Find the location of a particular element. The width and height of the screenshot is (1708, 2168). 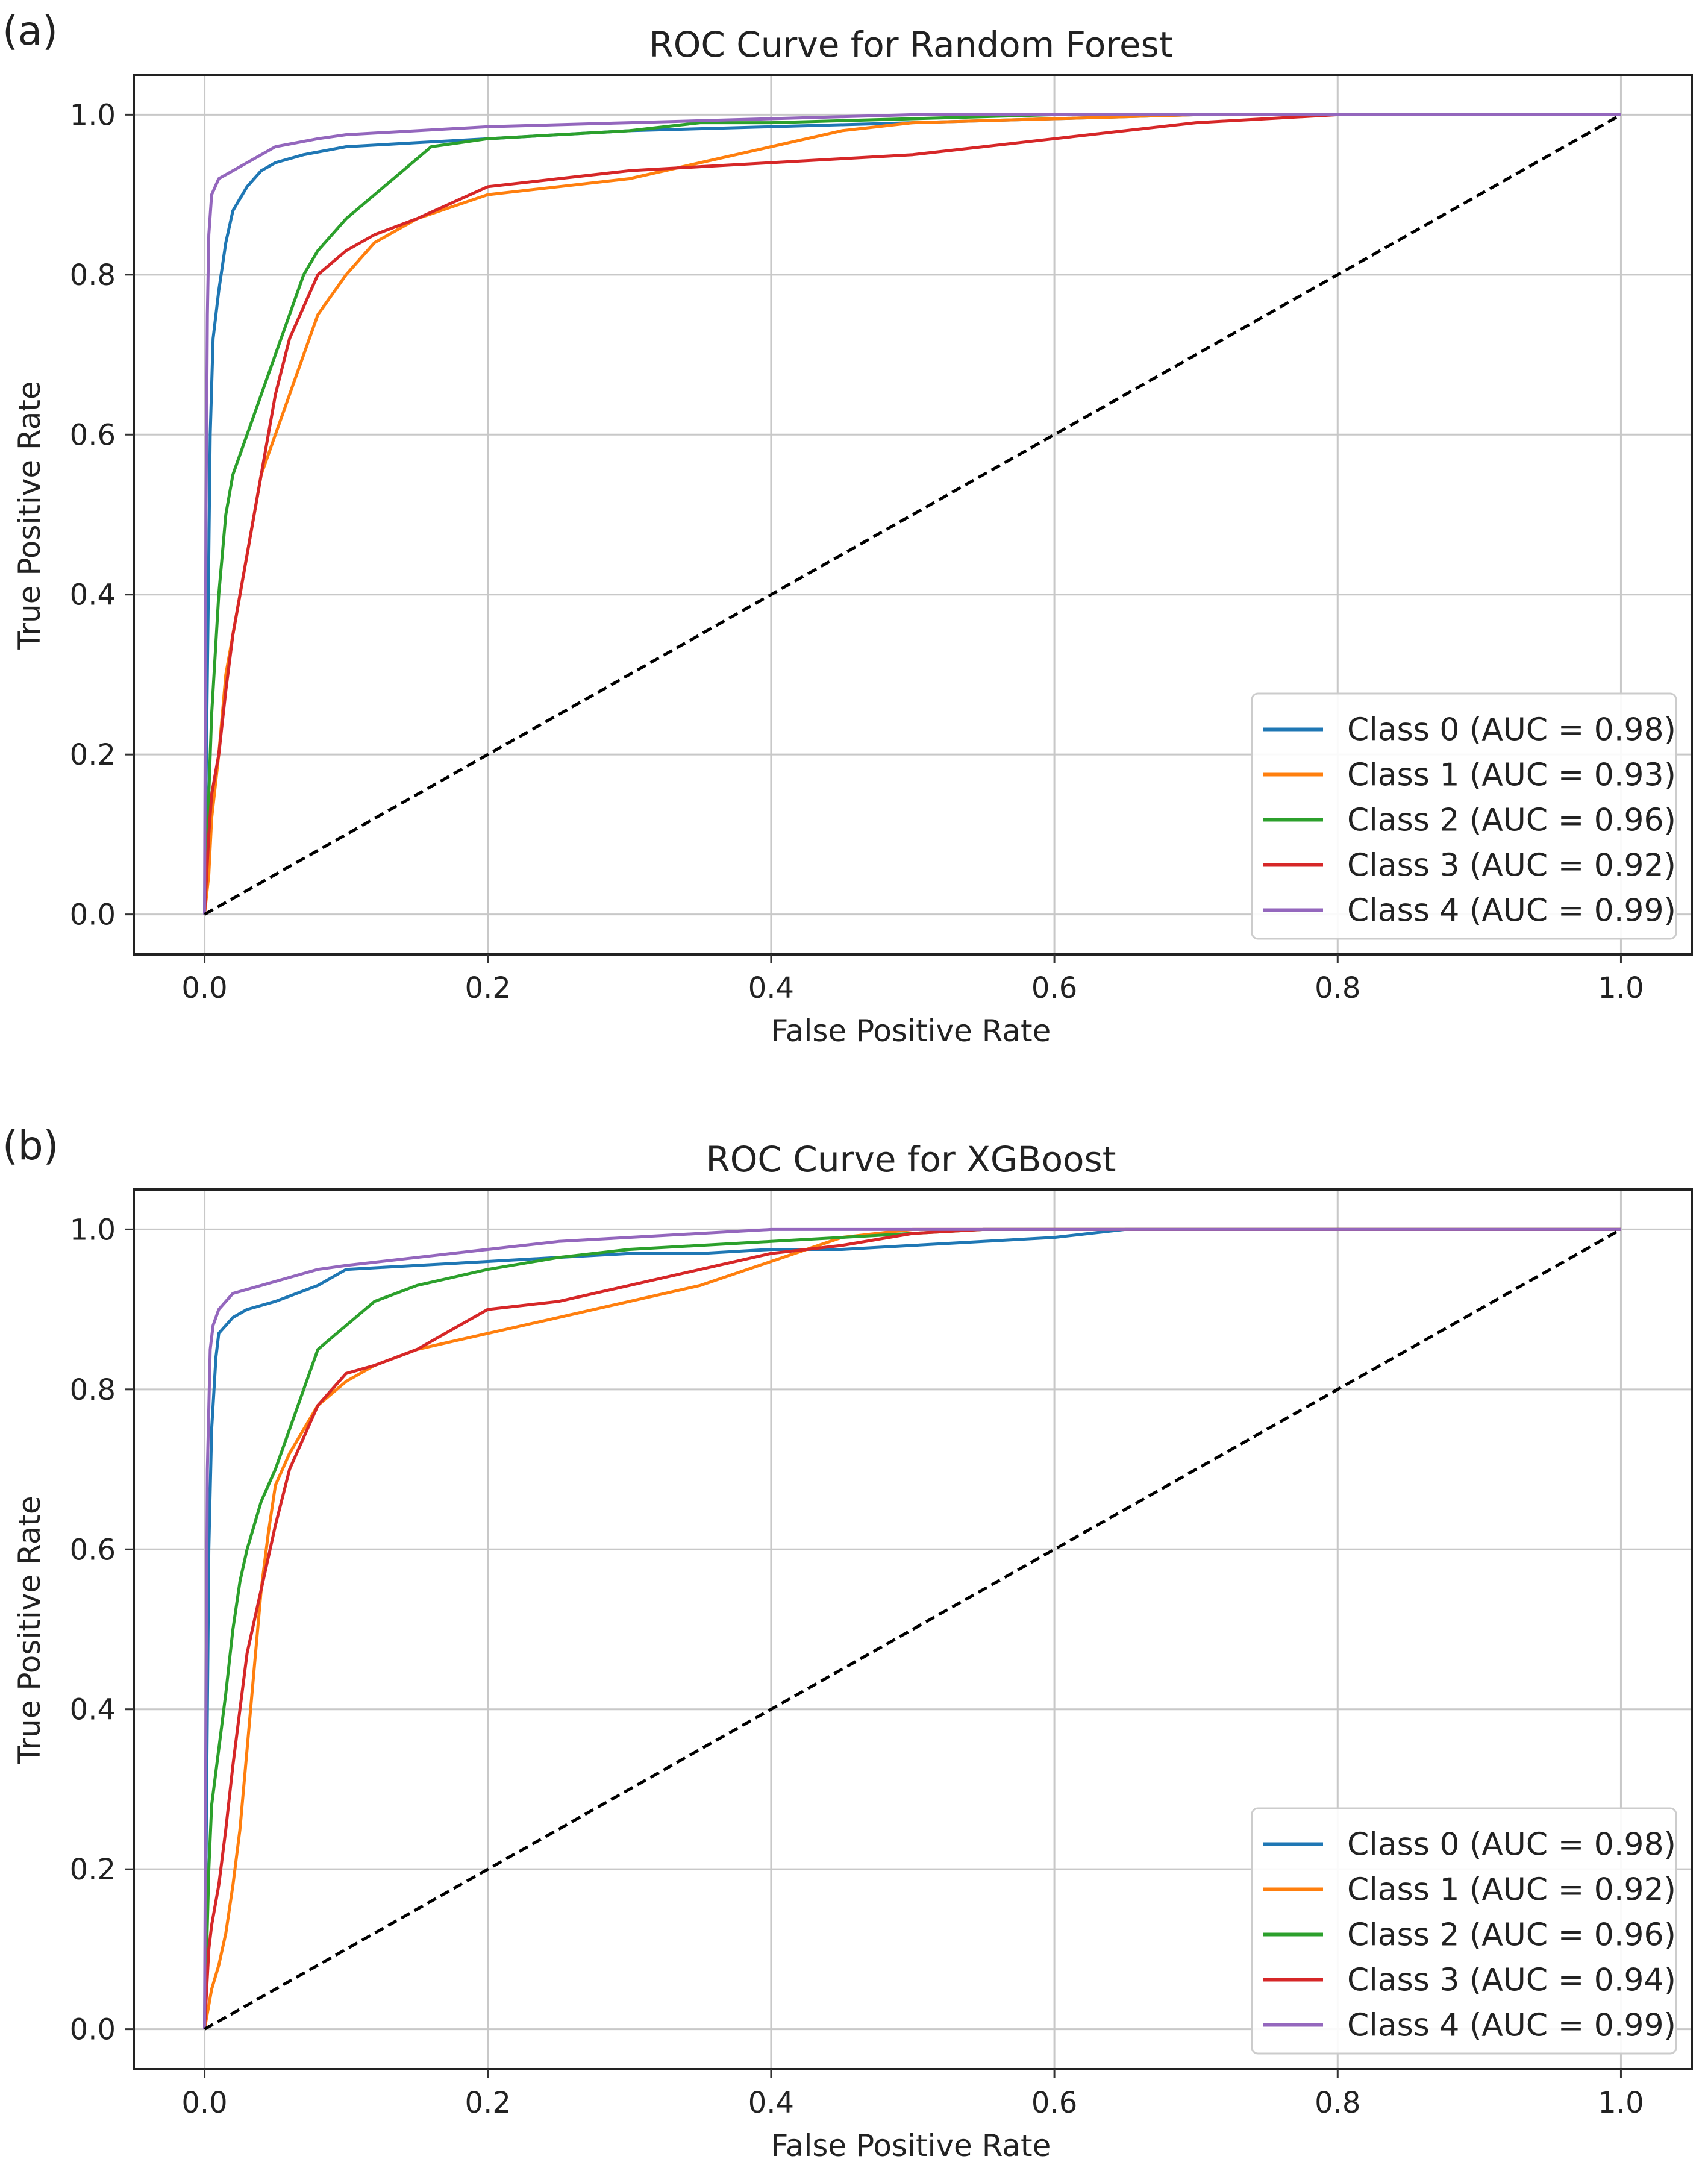

chart-title: ROC Curve for XGBoost is located at coordinates (911, 1159).